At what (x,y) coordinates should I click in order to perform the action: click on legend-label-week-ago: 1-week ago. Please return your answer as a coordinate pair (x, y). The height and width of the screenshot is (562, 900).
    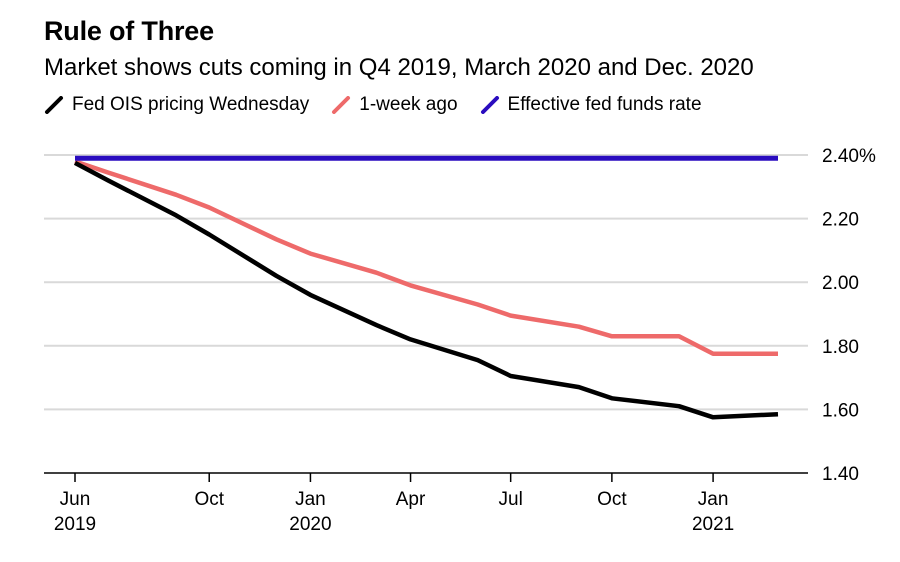
    Looking at the image, I should click on (408, 104).